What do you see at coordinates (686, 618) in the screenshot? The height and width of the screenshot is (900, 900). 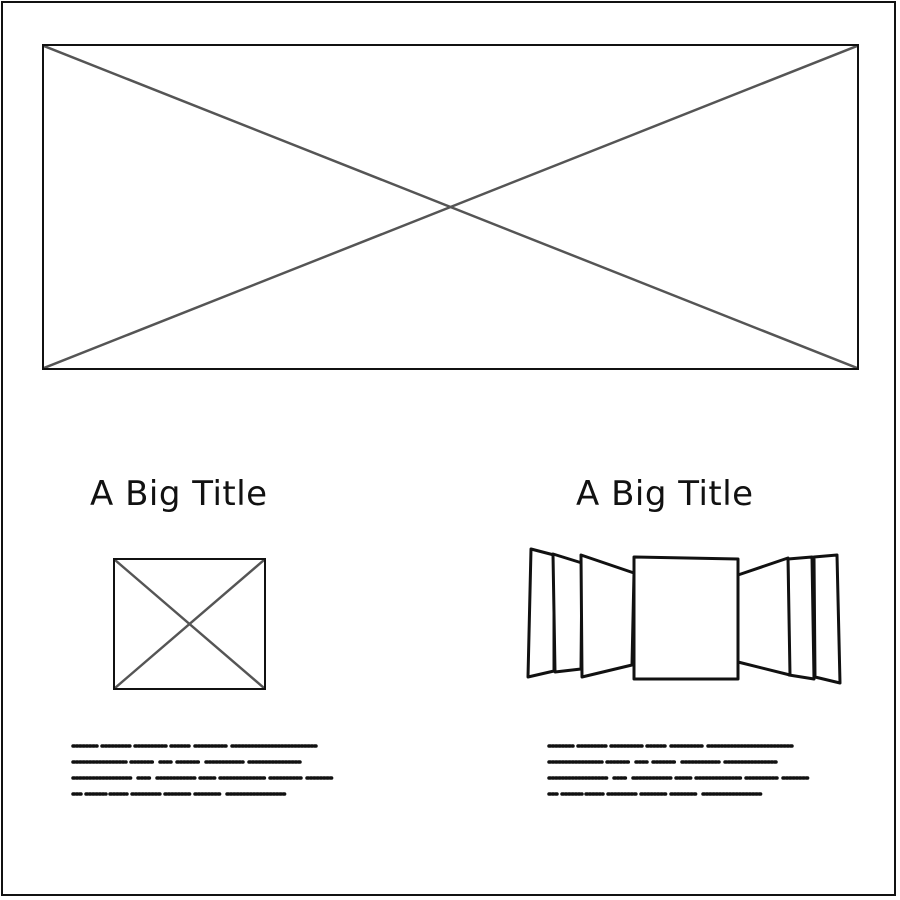 I see `carousel-card-center` at bounding box center [686, 618].